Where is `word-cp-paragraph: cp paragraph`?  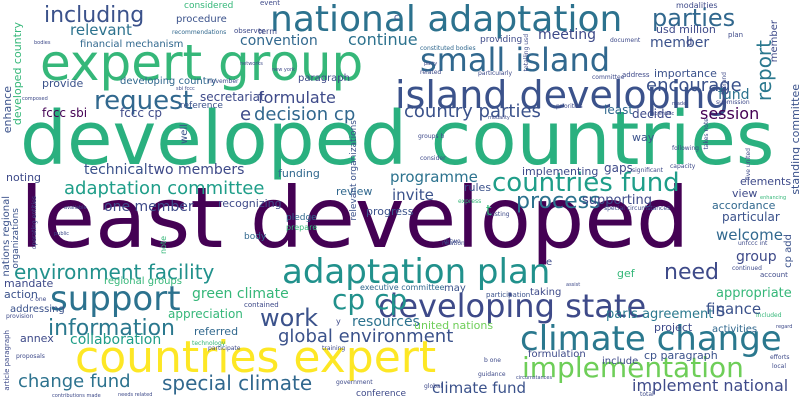
word-cp-paragraph: cp paragraph is located at coordinates (681, 355).